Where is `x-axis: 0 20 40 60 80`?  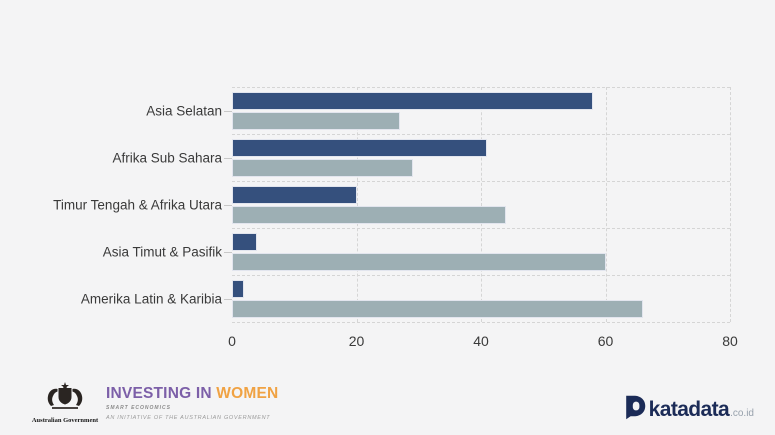 x-axis: 0 20 40 60 80 is located at coordinates (387, 343).